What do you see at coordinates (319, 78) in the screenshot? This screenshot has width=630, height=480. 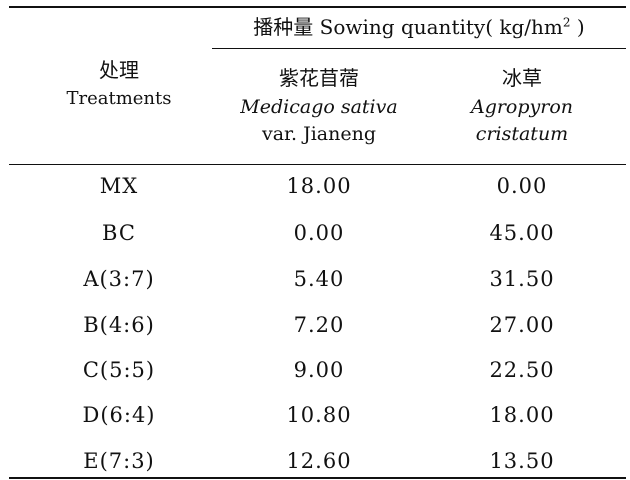 I see `medicago-header-zh: 紫花苜蓿` at bounding box center [319, 78].